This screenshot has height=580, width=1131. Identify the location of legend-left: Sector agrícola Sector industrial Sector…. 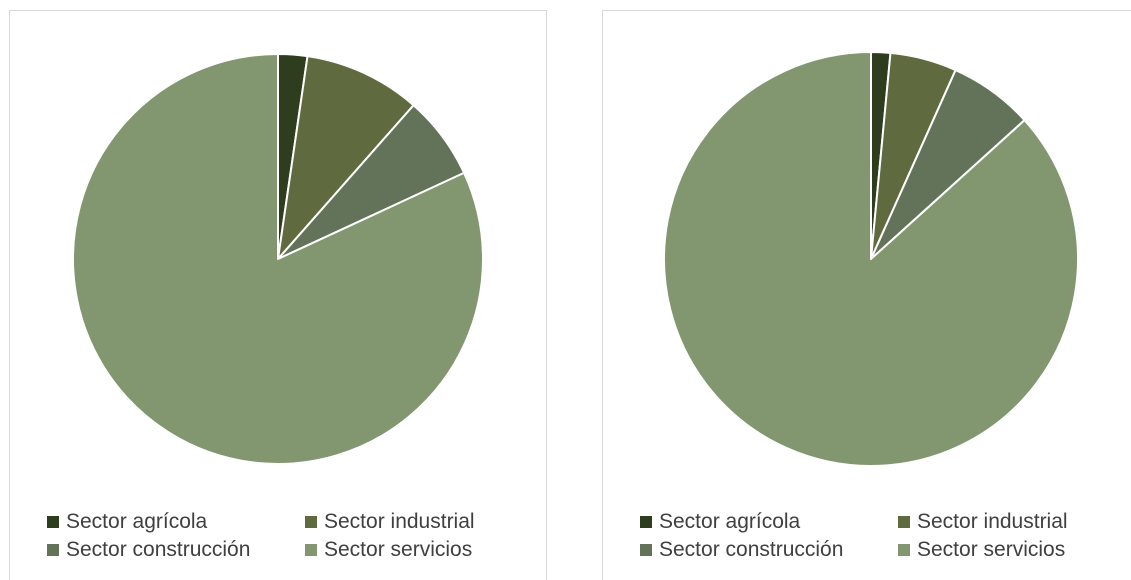
(282, 536).